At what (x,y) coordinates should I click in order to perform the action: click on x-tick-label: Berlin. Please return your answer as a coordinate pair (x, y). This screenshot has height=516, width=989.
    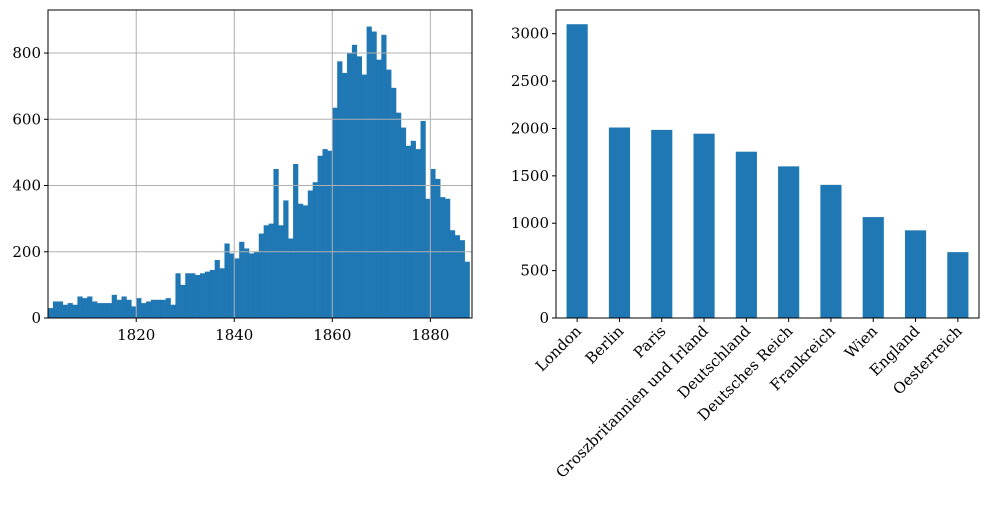
    Looking at the image, I should click on (605, 345).